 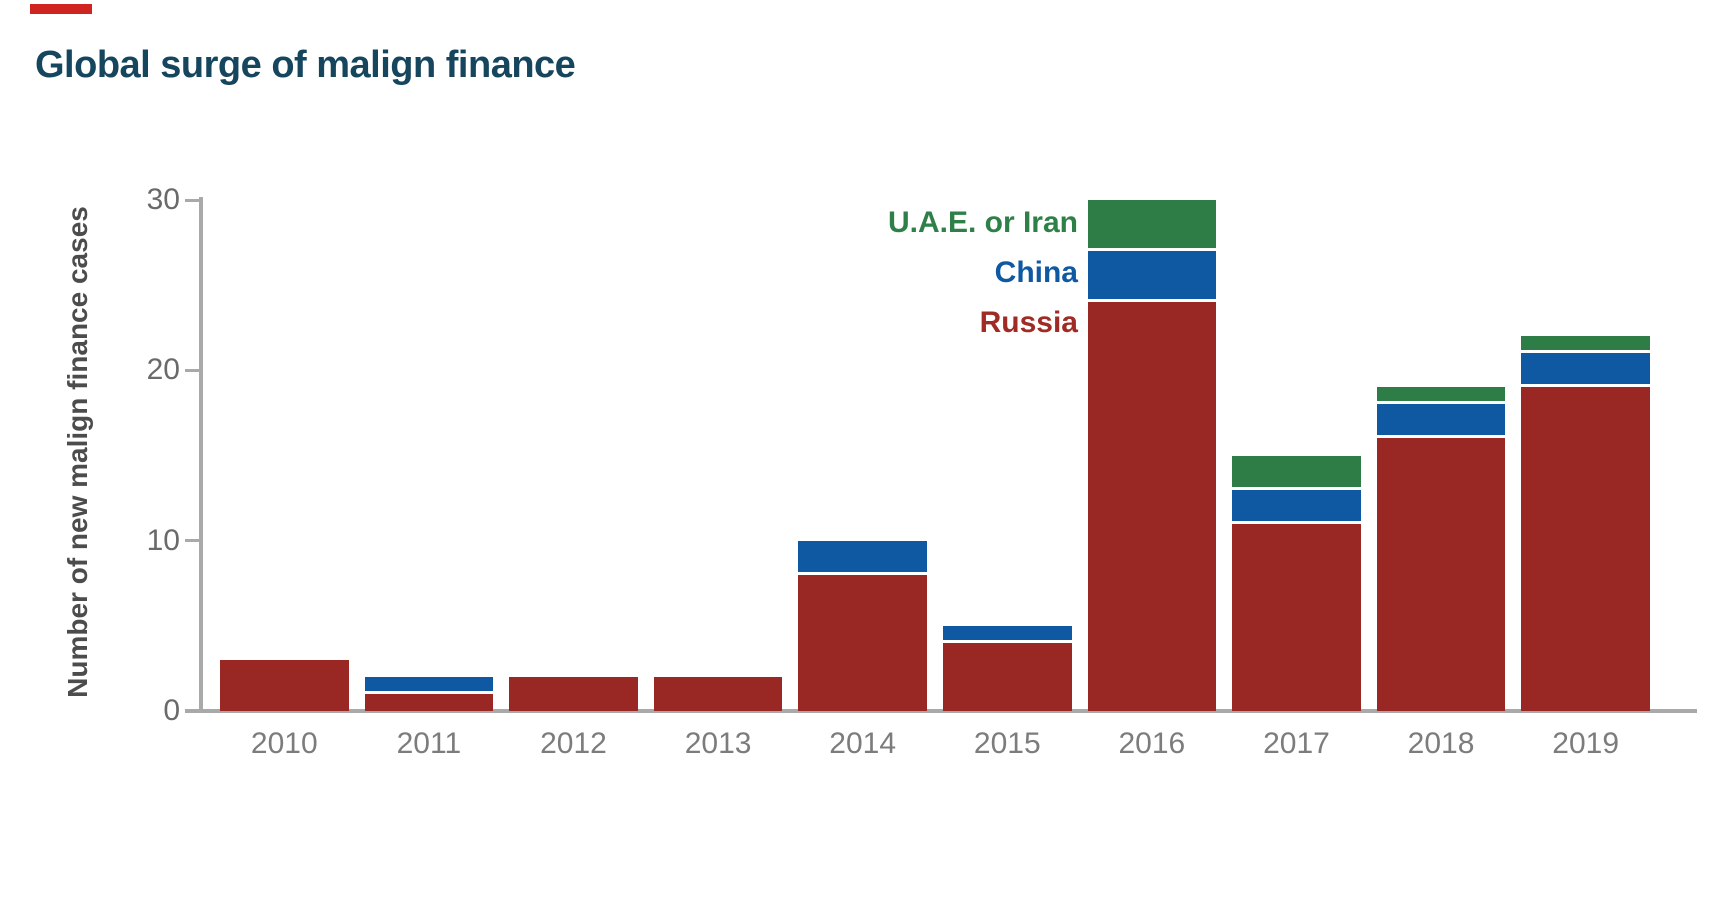 I want to click on bar-segment-russia-2017, so click(x=1296, y=617).